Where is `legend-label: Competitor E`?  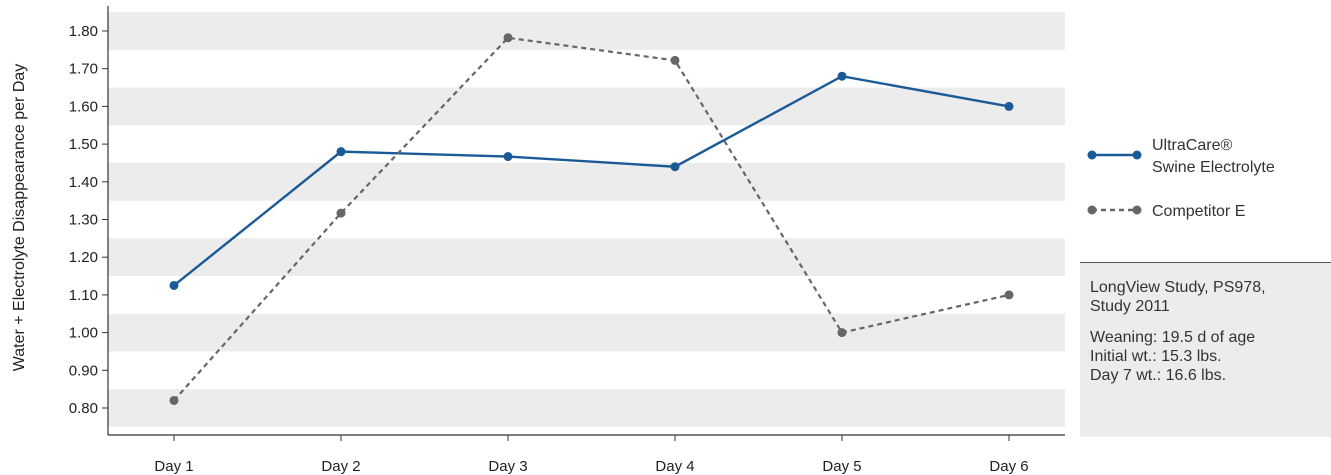 legend-label: Competitor E is located at coordinates (1198, 211).